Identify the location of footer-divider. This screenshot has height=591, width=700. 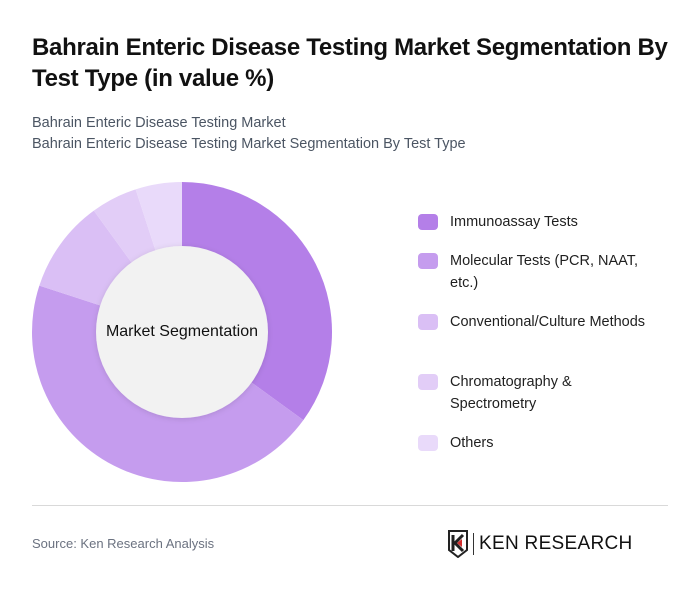
(350, 505).